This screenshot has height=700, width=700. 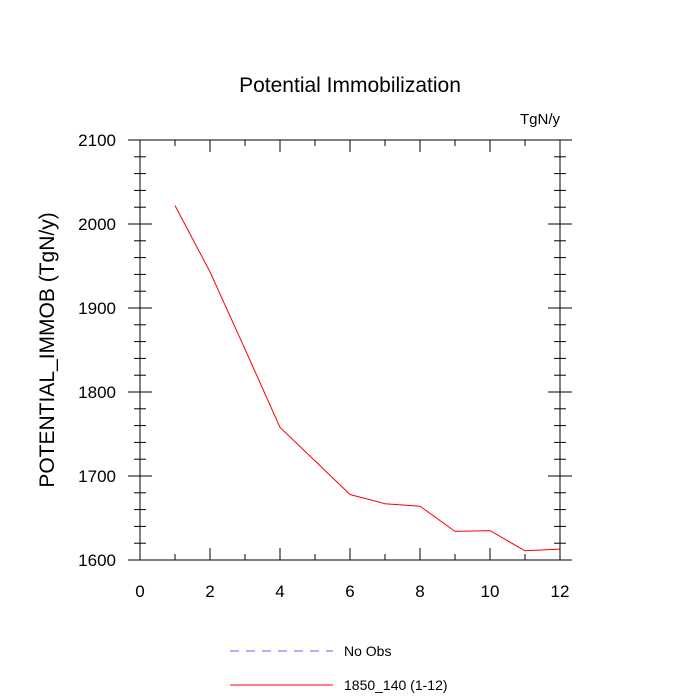 I want to click on x-tick-label: 0, so click(x=139, y=591).